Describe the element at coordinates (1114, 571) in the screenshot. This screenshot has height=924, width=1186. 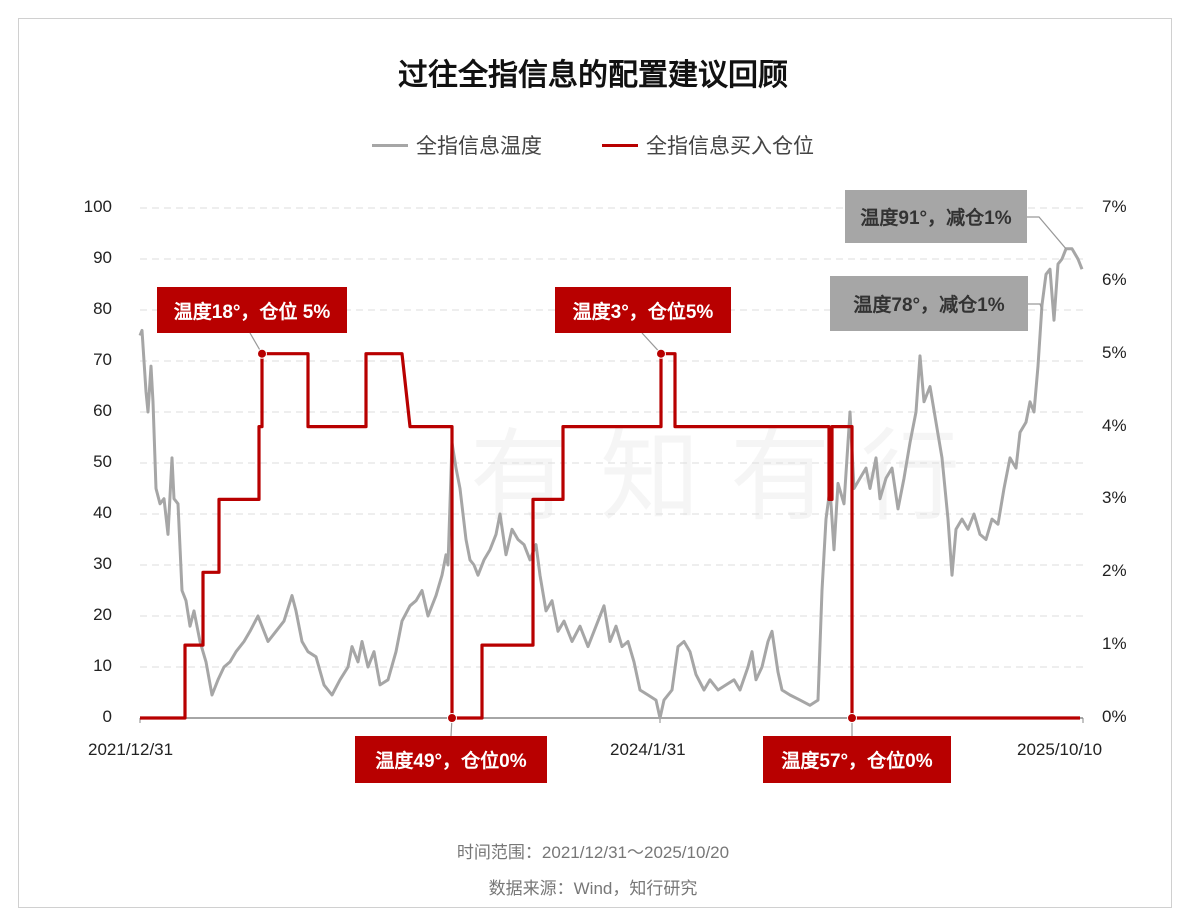
I see `y-right-tick-label: 2%` at that location.